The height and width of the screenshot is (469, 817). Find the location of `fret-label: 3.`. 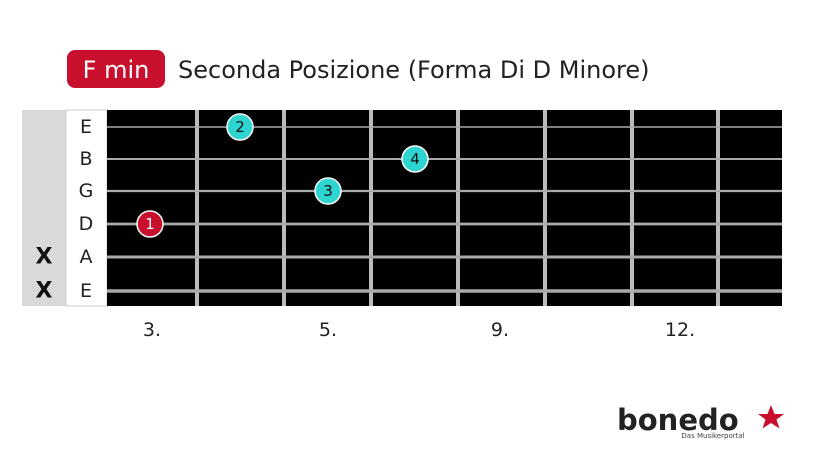

fret-label: 3. is located at coordinates (152, 330).